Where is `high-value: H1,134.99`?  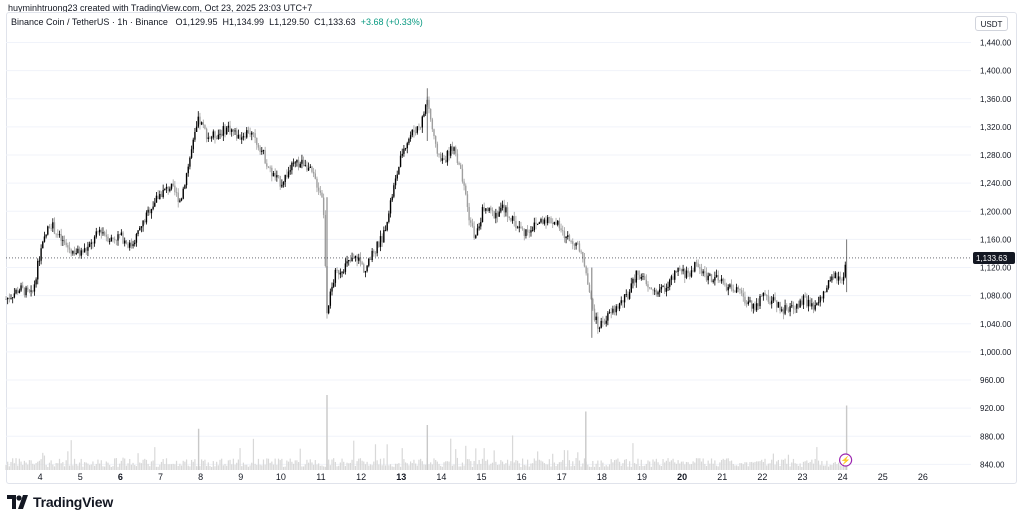 high-value: H1,134.99 is located at coordinates (243, 22).